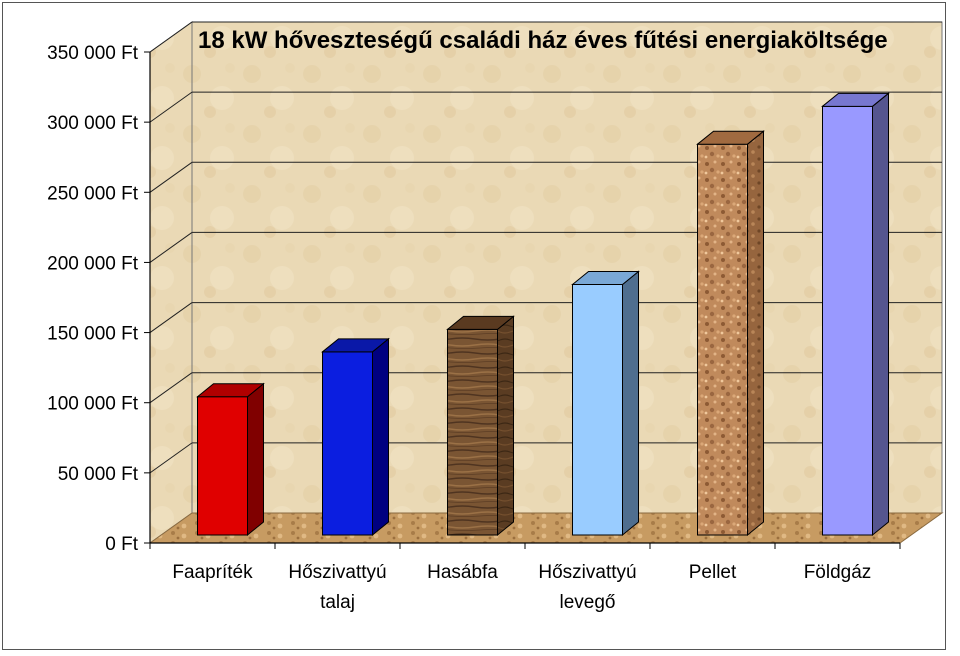  Describe the element at coordinates (171, 282) in the screenshot. I see `chart-side-wall` at that location.